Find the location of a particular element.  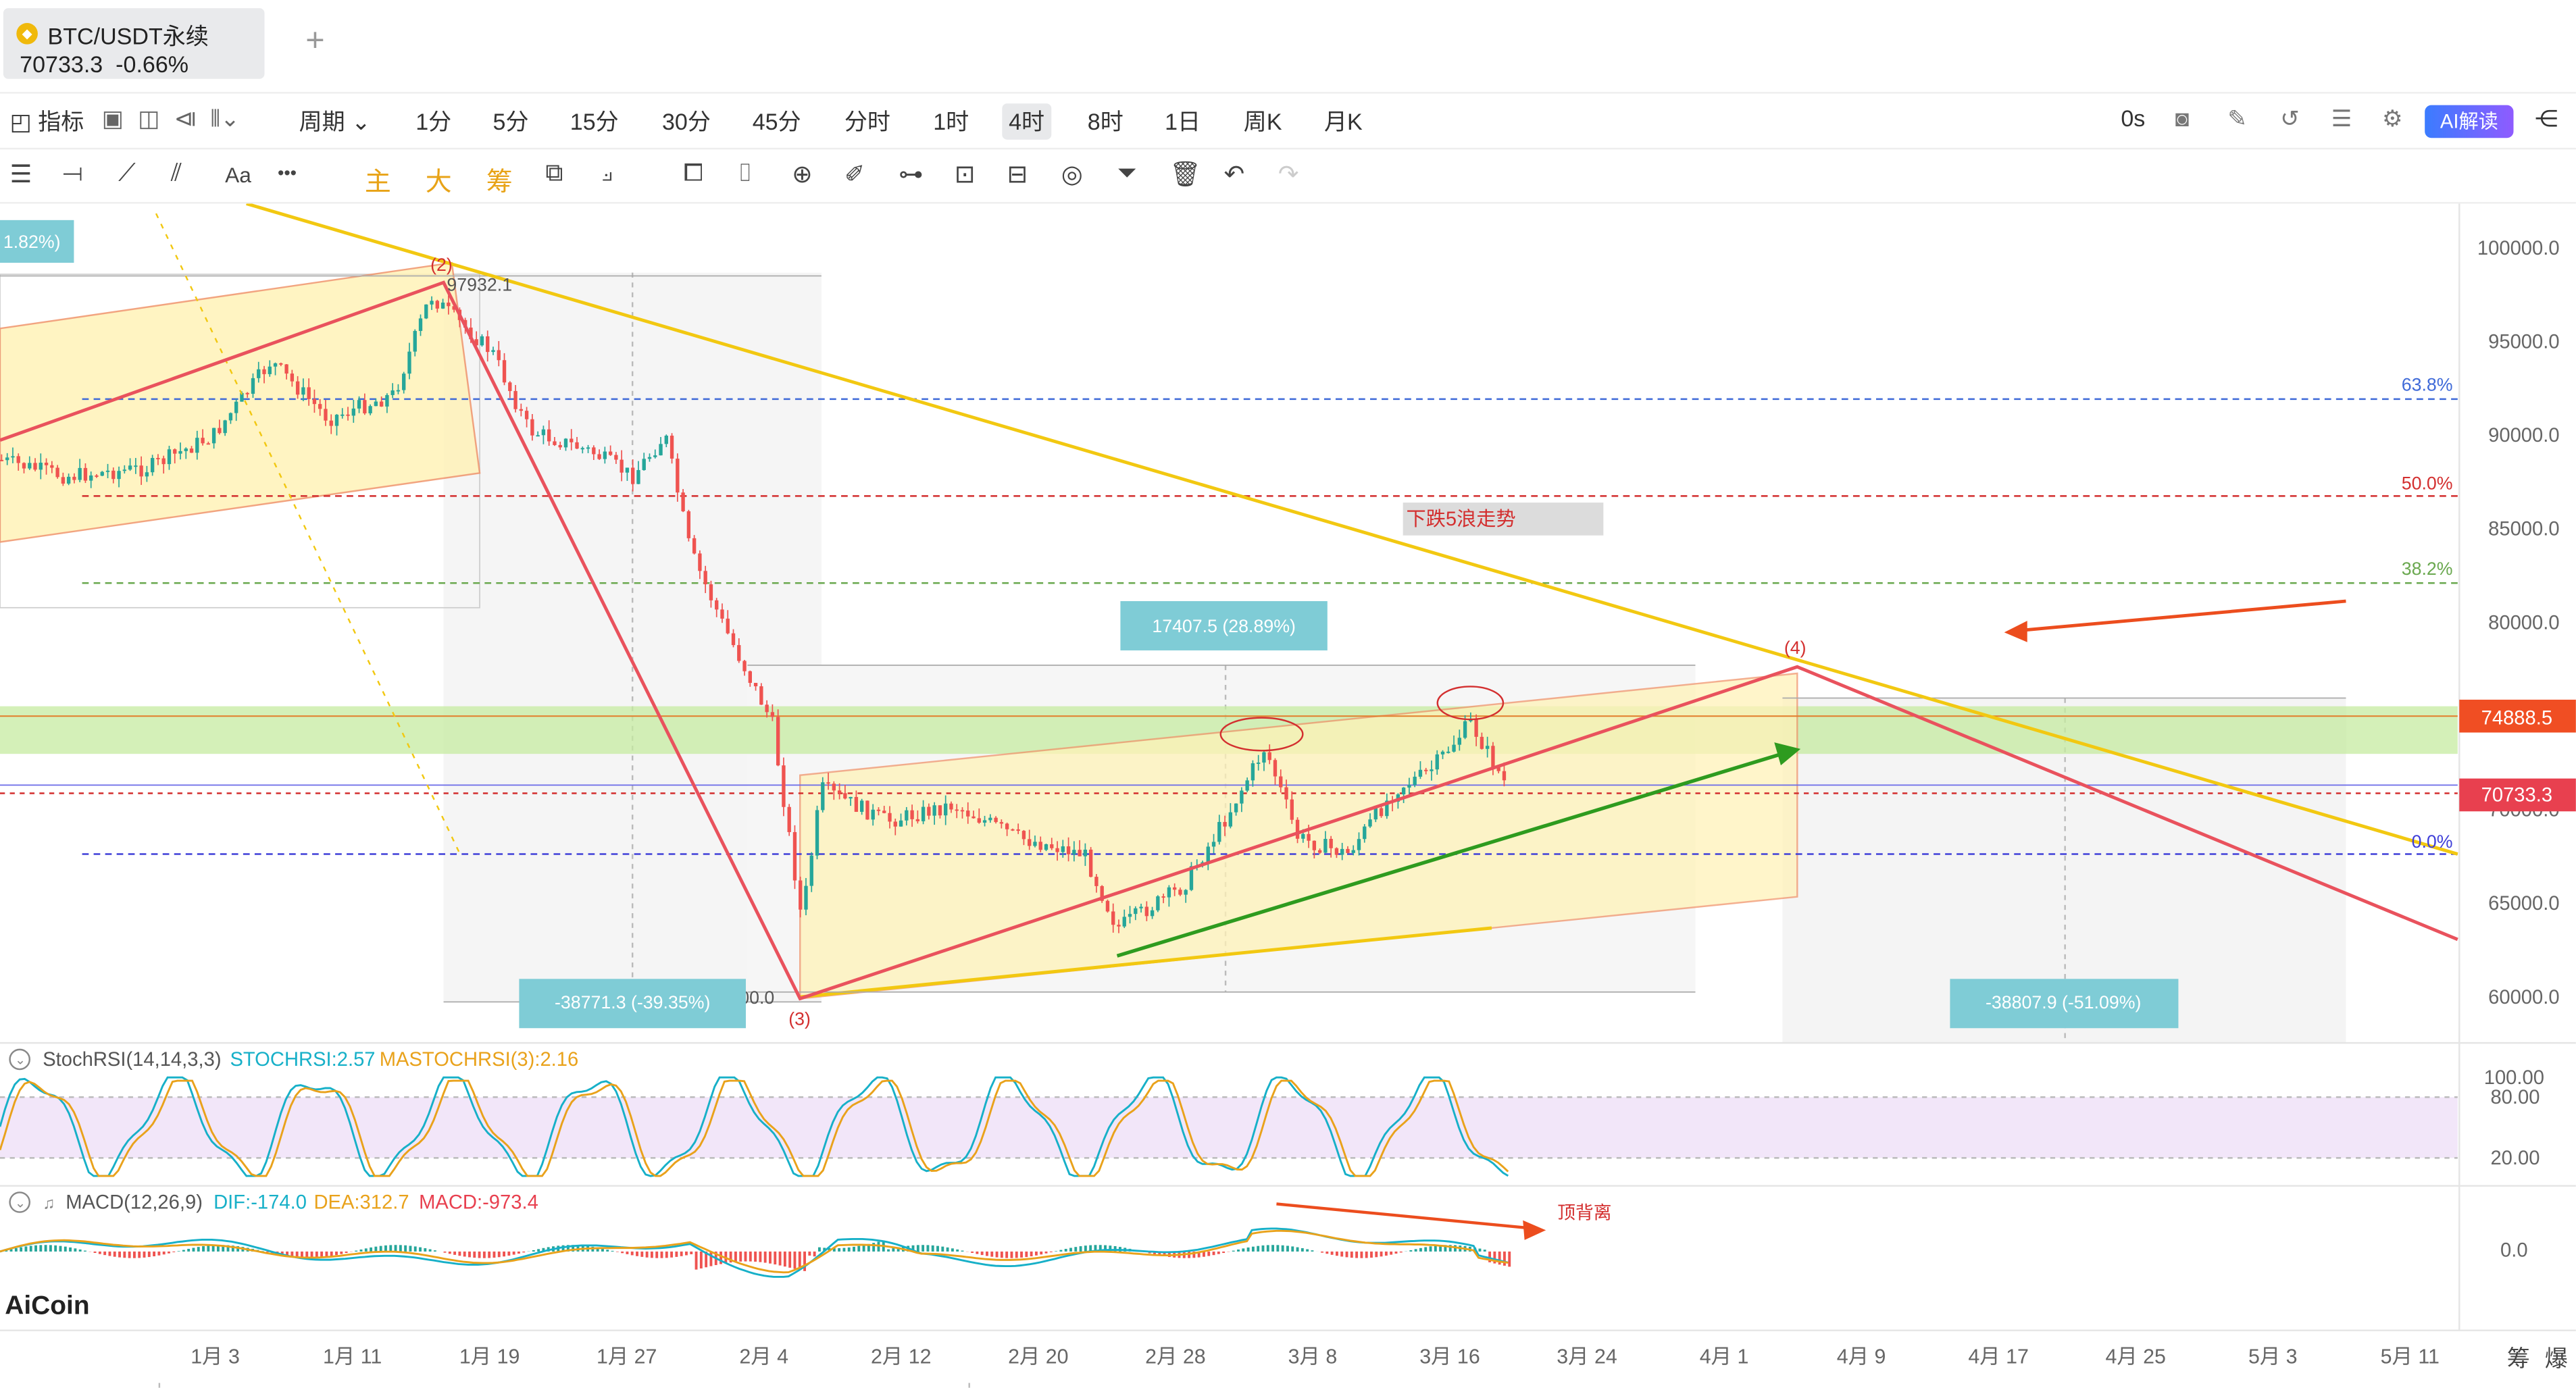

redo-icon: ↷ is located at coordinates (1288, 175).